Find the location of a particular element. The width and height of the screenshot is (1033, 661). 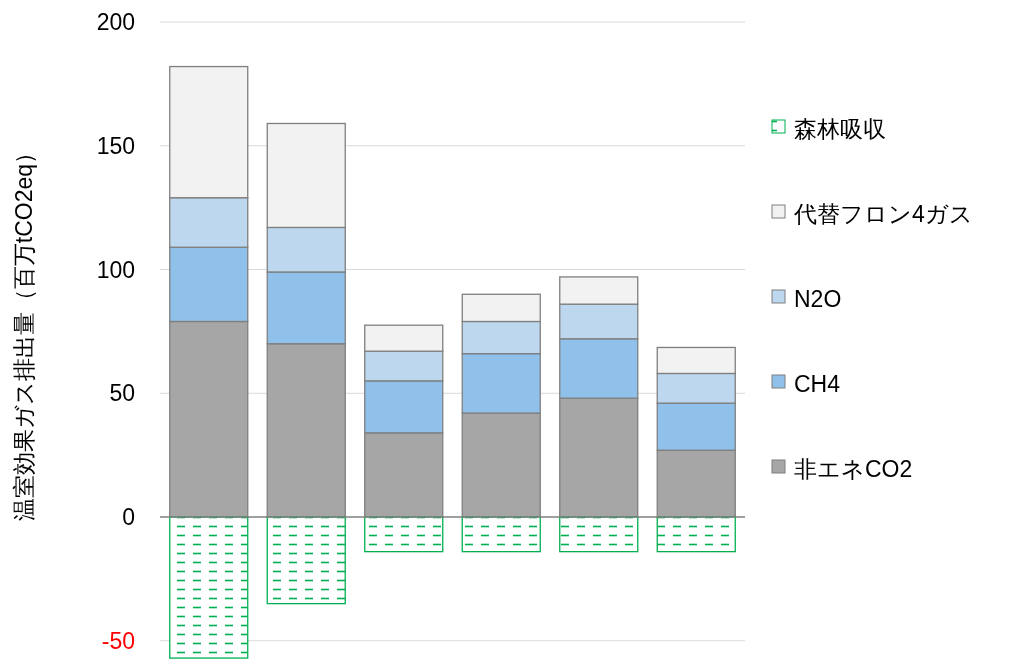

legend-label: 代替フロン4ガス is located at coordinates (883, 214).